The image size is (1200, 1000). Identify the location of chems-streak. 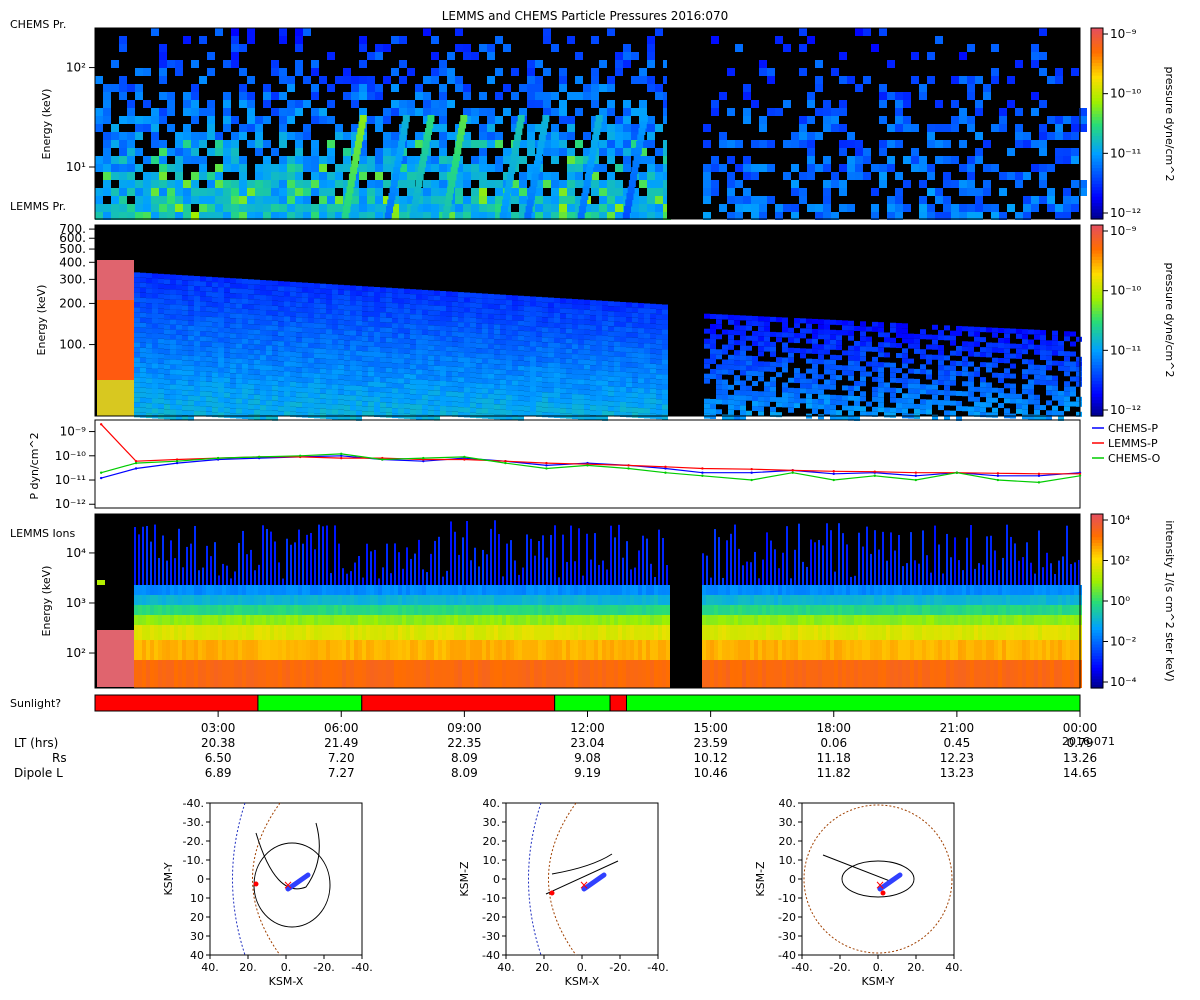
(350, 190).